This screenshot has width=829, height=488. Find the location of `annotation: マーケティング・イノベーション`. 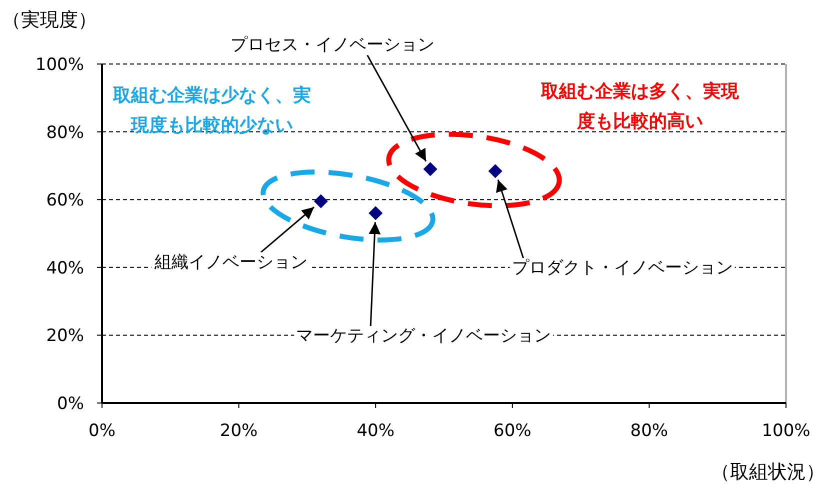

annotation: マーケティング・イノベーション is located at coordinates (424, 336).